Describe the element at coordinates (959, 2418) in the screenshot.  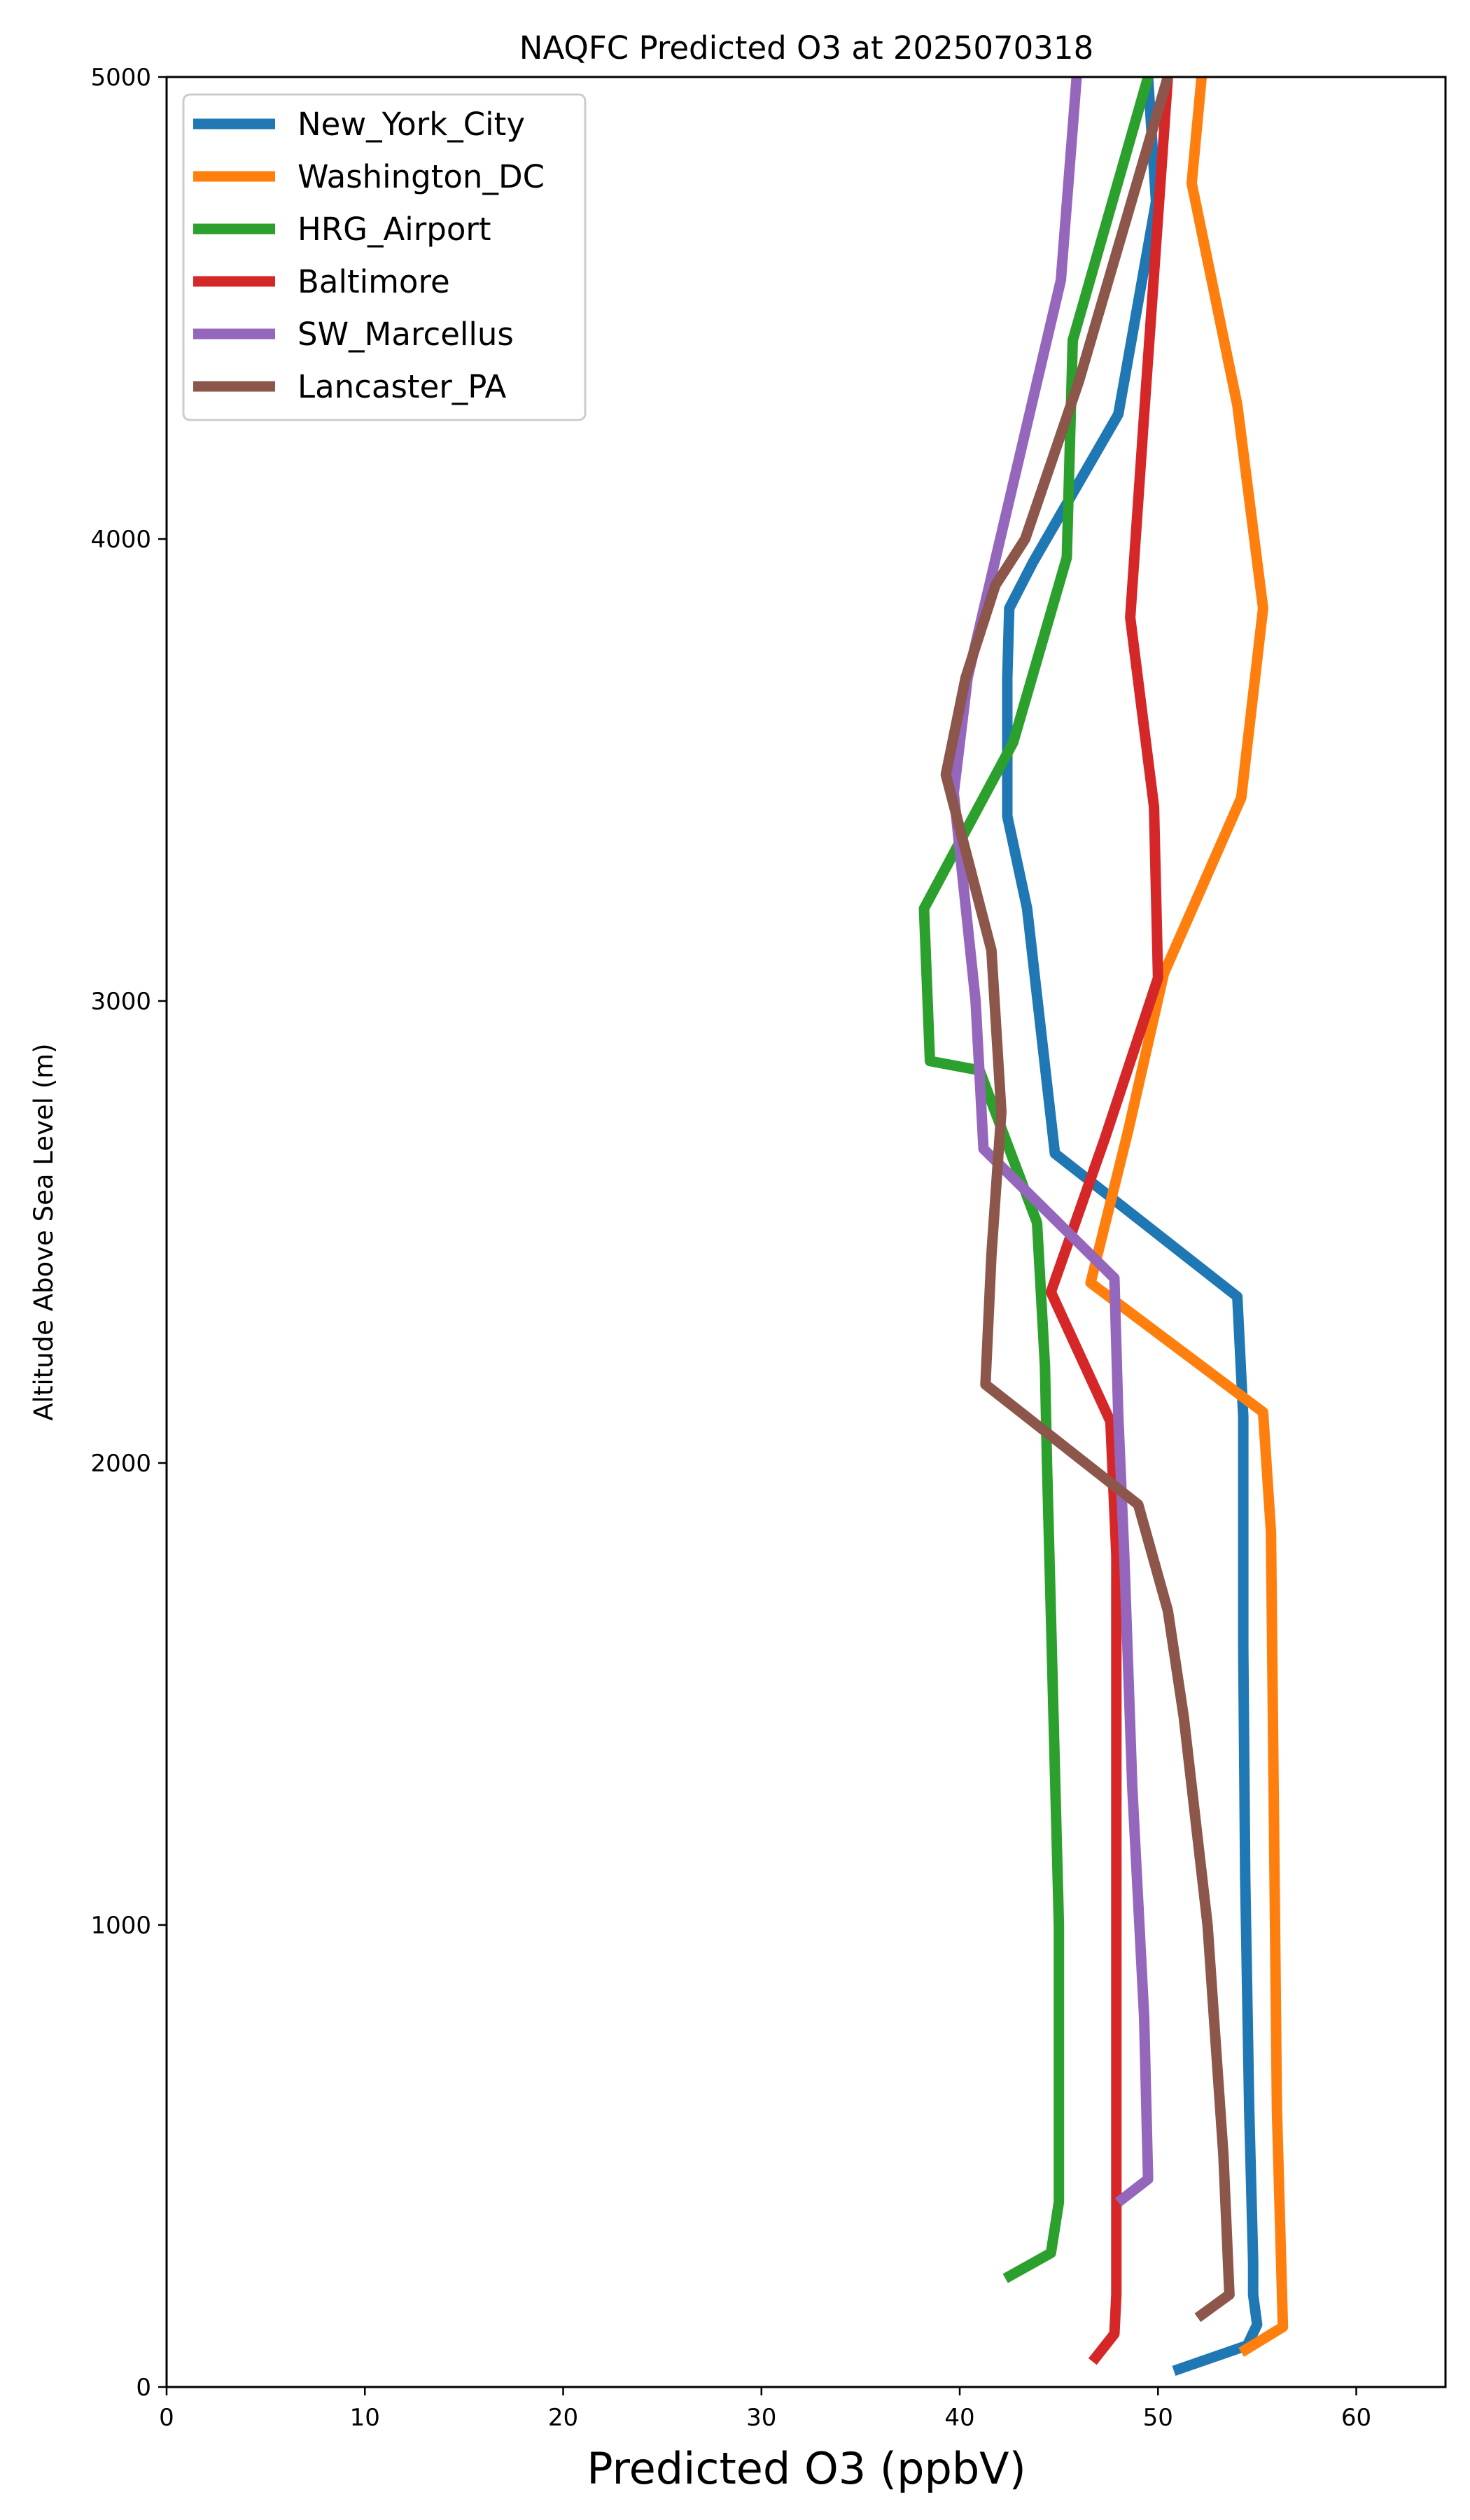
I see `x-tick-label: 40` at that location.